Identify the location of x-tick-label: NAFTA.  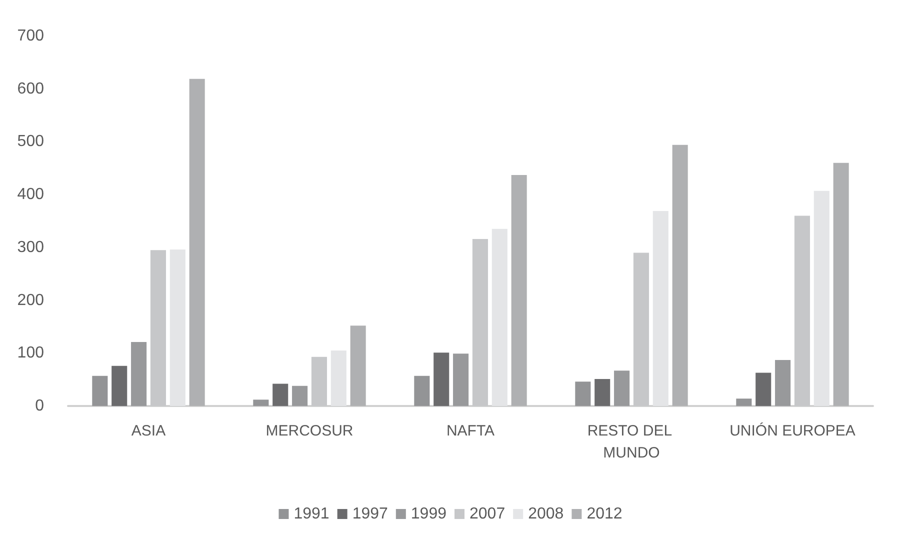
(470, 431).